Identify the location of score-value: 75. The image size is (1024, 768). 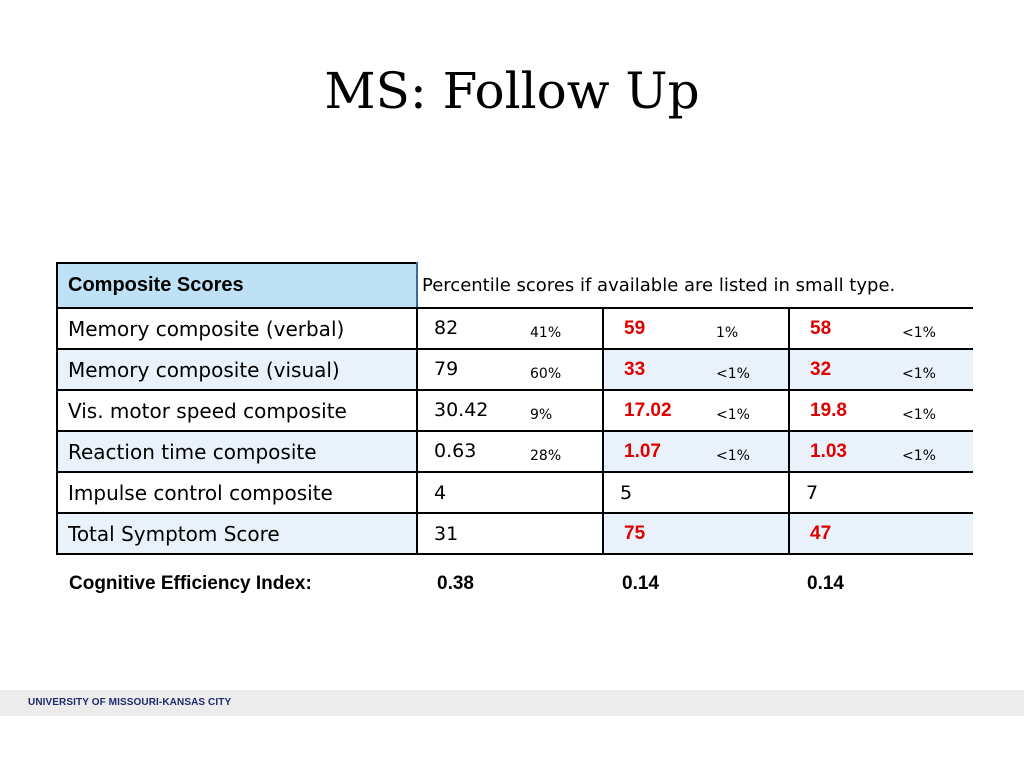
(635, 533).